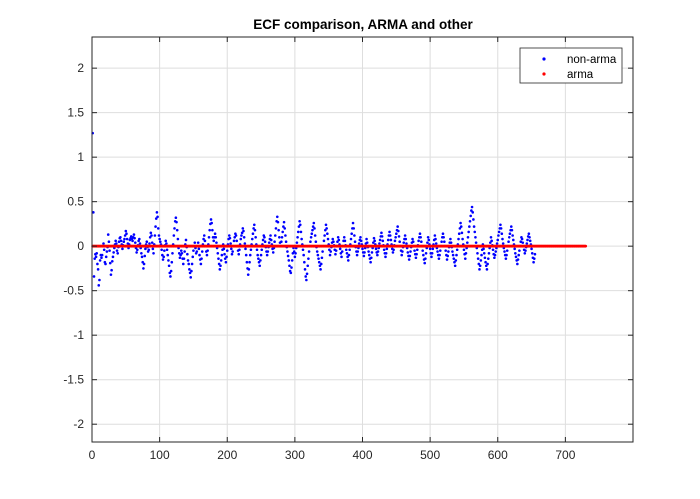 This screenshot has width=700, height=499. Describe the element at coordinates (80, 246) in the screenshot. I see `y-tick-label: 0` at that location.